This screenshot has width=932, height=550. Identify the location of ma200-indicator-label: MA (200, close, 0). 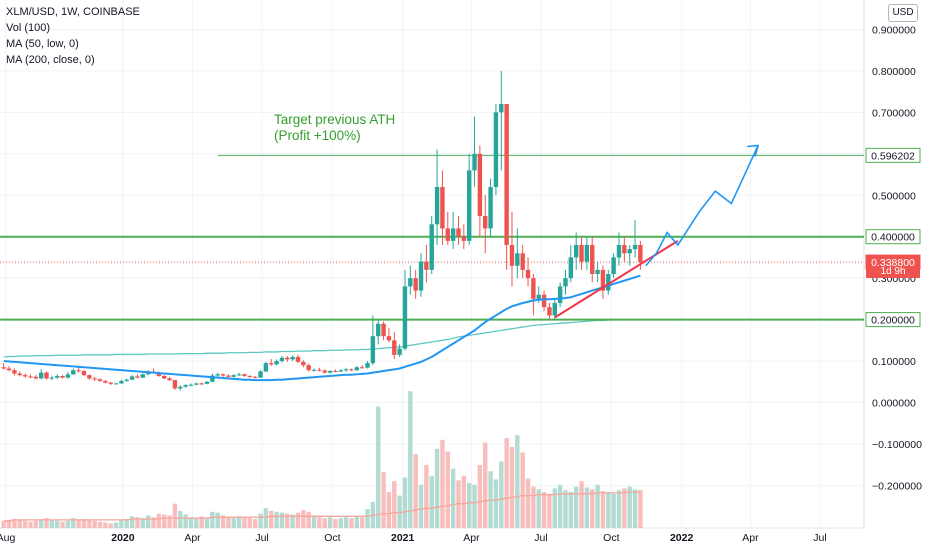
(50, 60).